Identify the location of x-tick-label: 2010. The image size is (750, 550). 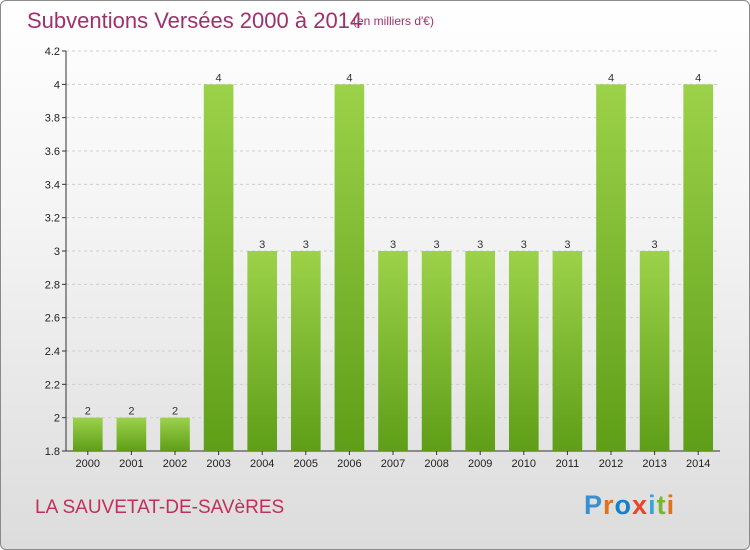
(524, 464).